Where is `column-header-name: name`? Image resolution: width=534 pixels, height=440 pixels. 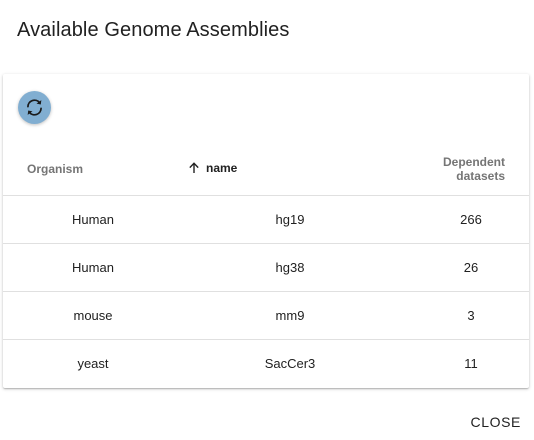 column-header-name: name is located at coordinates (290, 169).